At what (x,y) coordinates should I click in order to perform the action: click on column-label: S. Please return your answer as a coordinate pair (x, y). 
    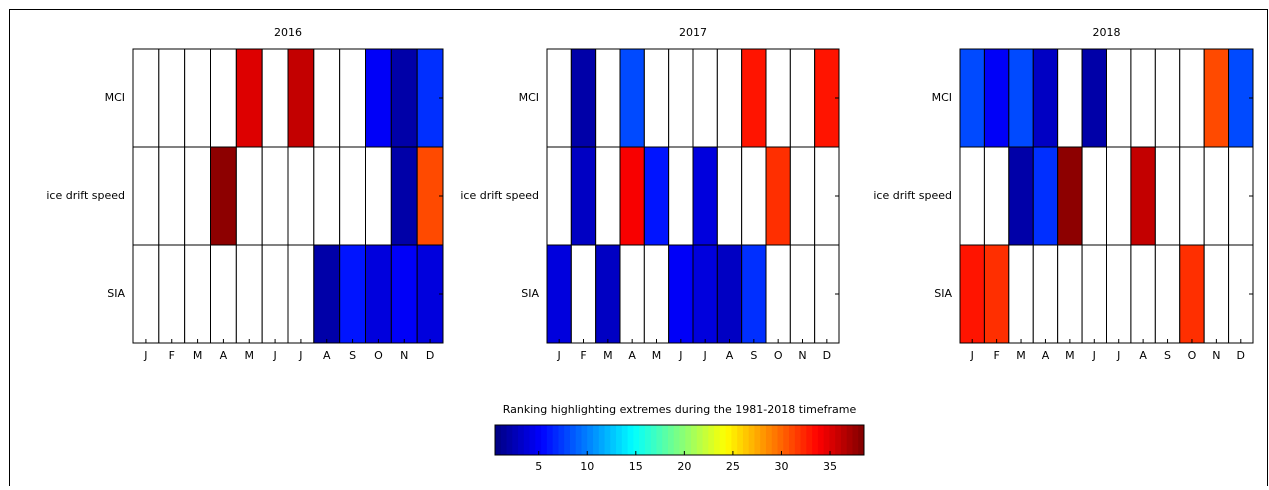
    Looking at the image, I should click on (352, 355).